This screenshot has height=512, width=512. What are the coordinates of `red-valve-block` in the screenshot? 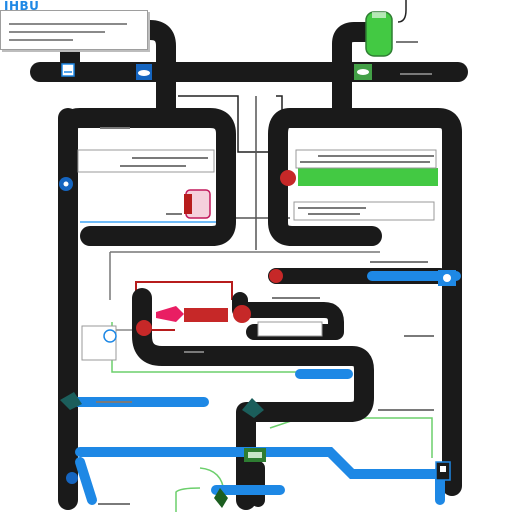 It's located at (206, 315).